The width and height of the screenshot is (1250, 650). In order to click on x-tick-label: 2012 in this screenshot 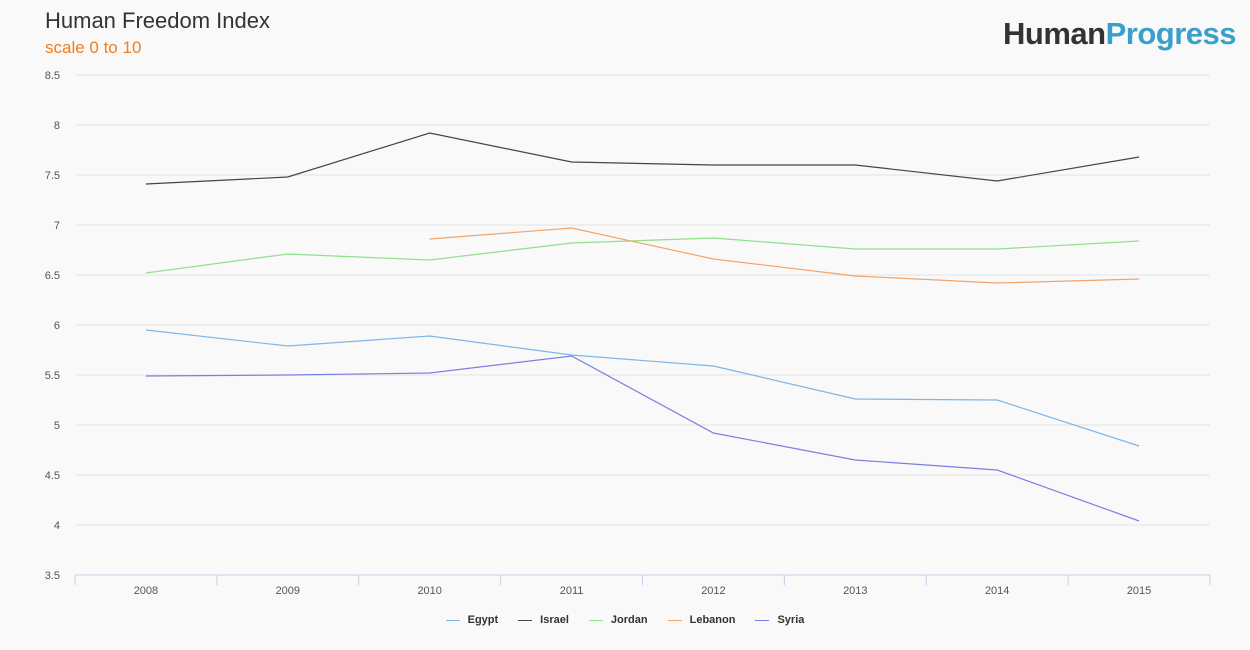, I will do `click(713, 591)`.